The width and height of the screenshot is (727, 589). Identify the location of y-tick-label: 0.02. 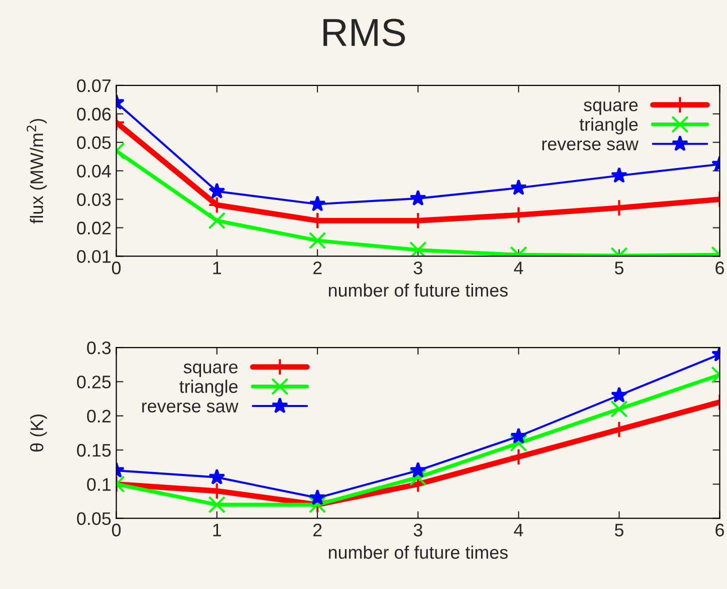
(94, 228).